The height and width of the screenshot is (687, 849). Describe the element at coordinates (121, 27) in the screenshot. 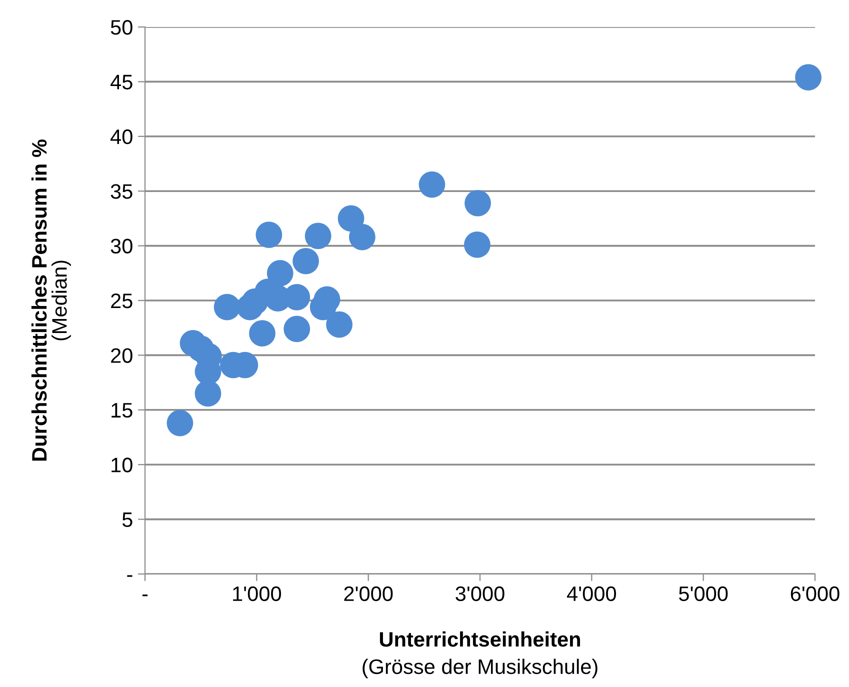

I see `y-tick-label: 50` at that location.